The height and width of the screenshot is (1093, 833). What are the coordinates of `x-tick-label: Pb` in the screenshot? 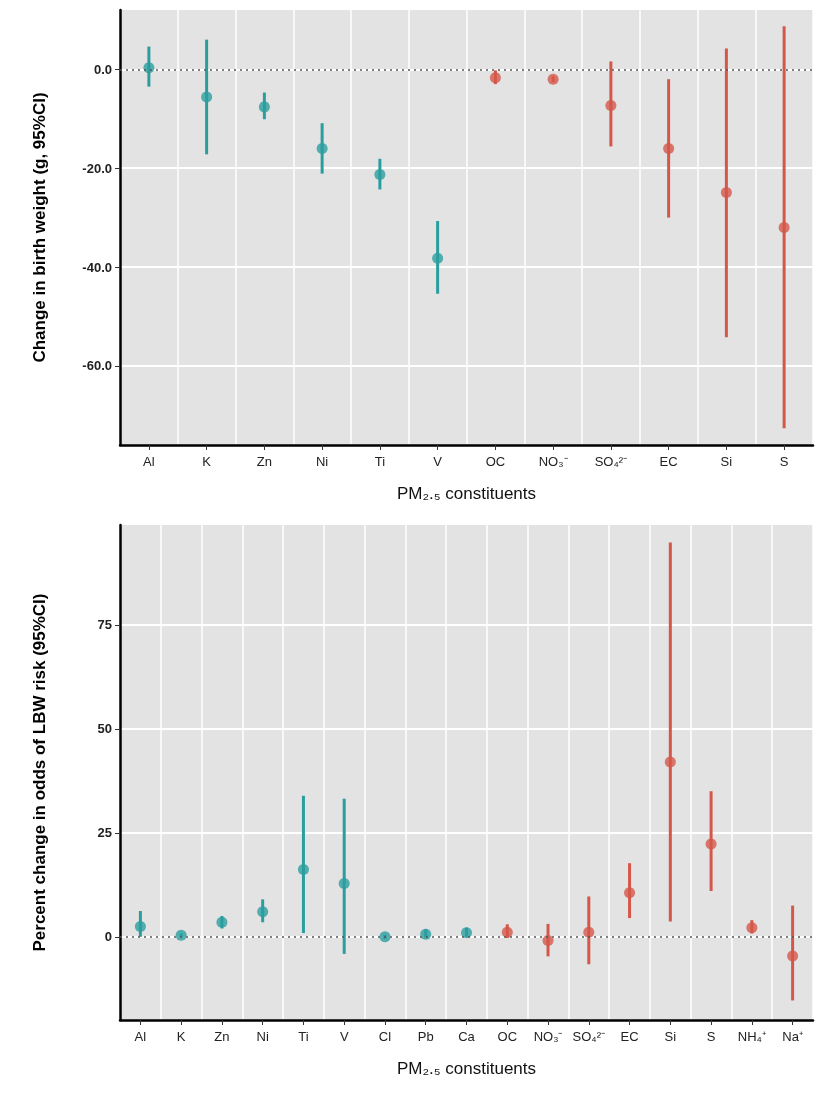 It's located at (425, 1036).